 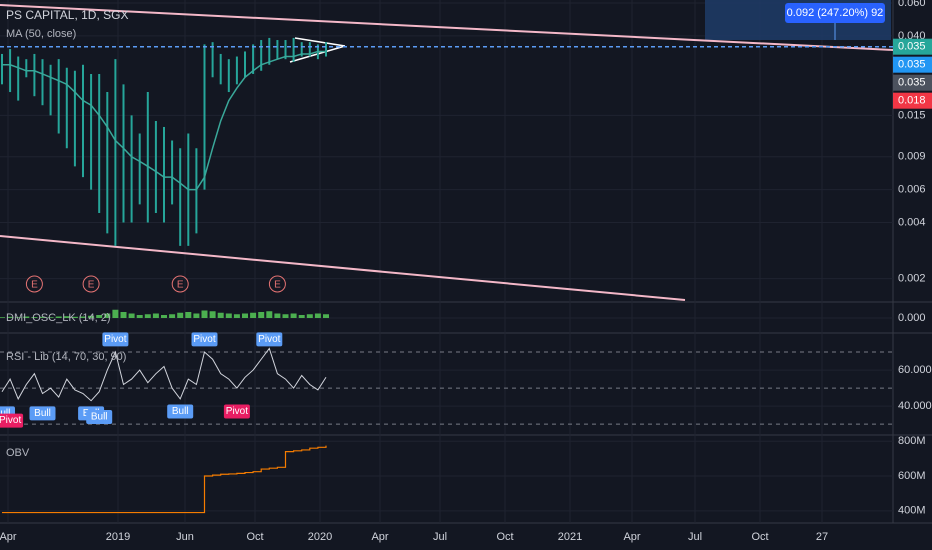 I want to click on y-tick-label: 400M, so click(x=912, y=511).